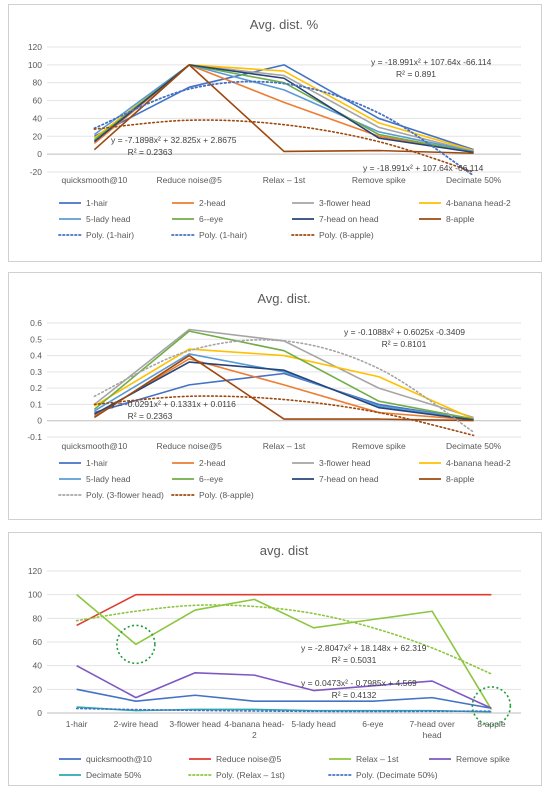 This screenshot has width=550, height=792. What do you see at coordinates (377, 759) in the screenshot?
I see `legend-label: Relax – 1st` at bounding box center [377, 759].